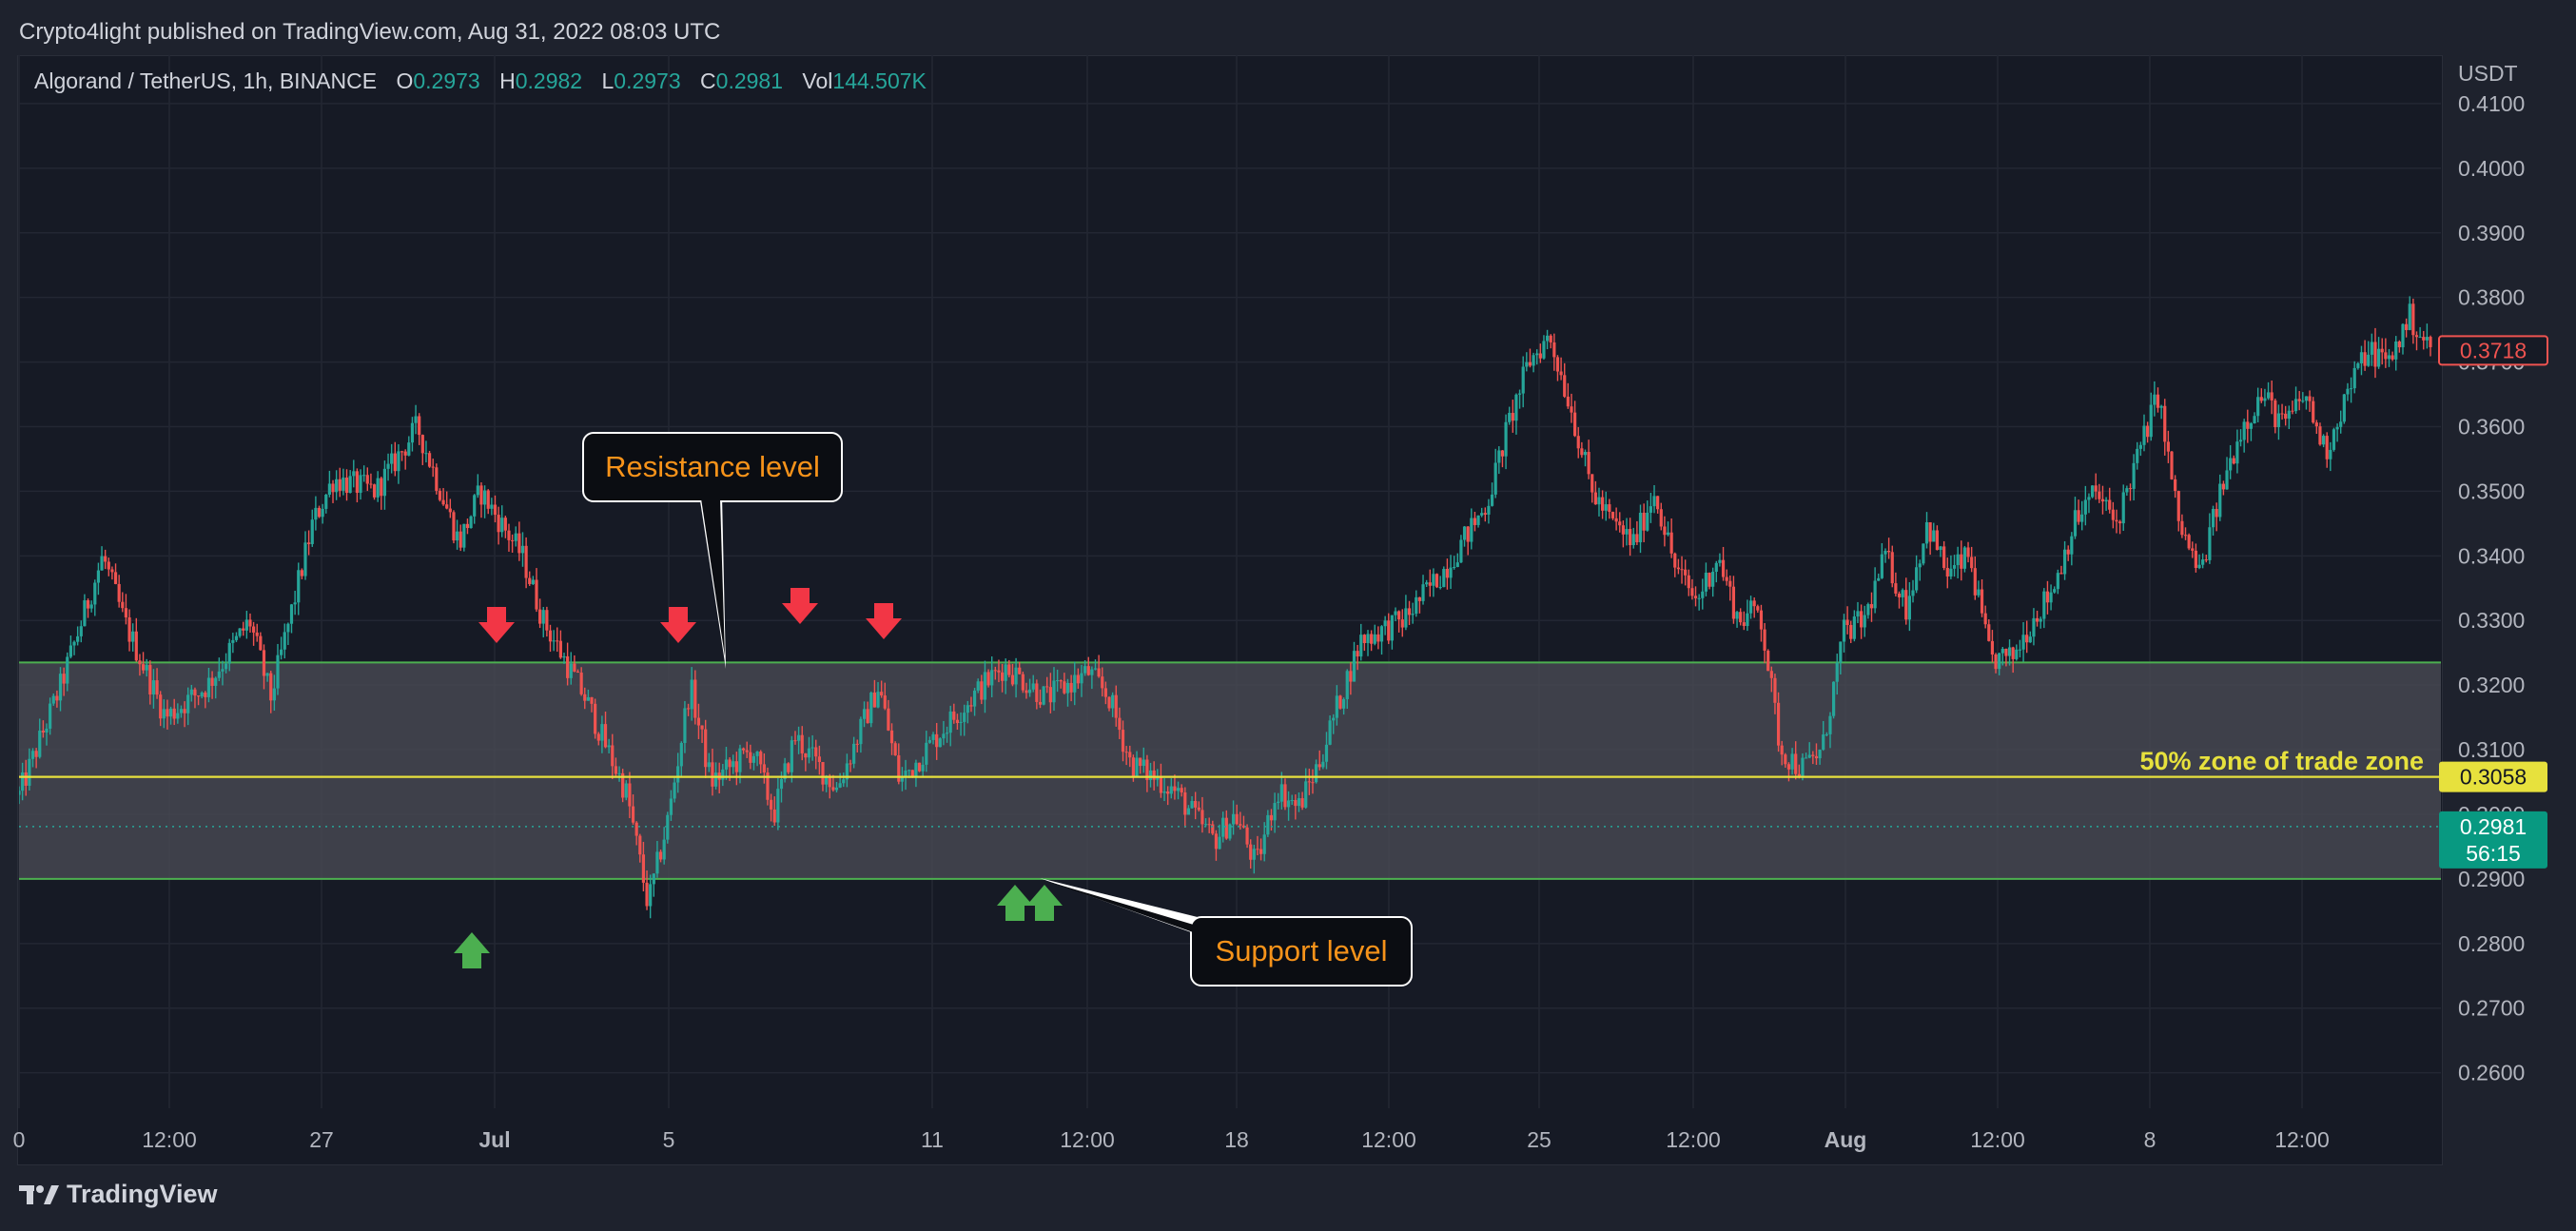 The width and height of the screenshot is (2576, 1231). I want to click on resistance-callout-label: Resistance level, so click(713, 466).